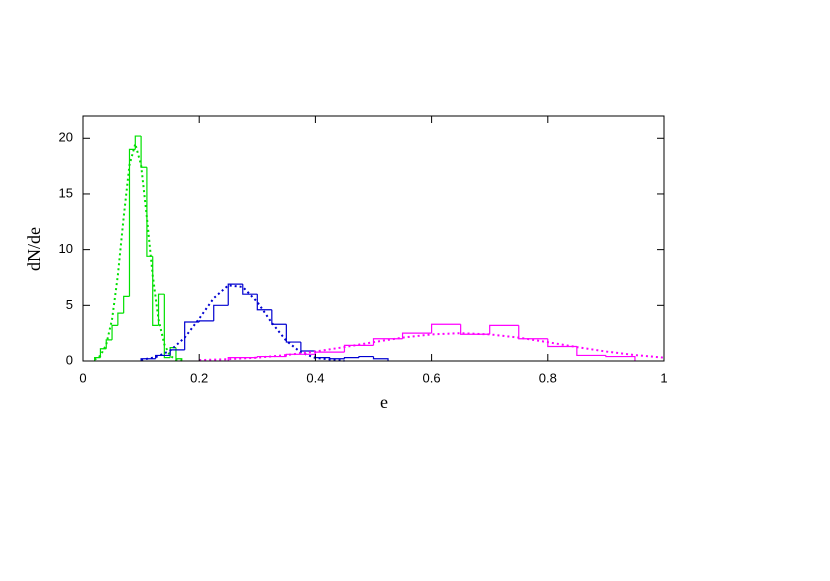 This screenshot has width=830, height=581. I want to click on y-tick-label: 10, so click(66, 248).